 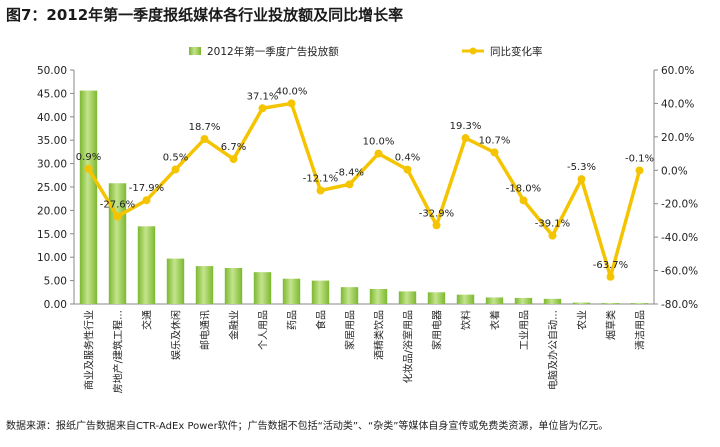 I want to click on right-tick-label: -20.0%, so click(x=679, y=205).